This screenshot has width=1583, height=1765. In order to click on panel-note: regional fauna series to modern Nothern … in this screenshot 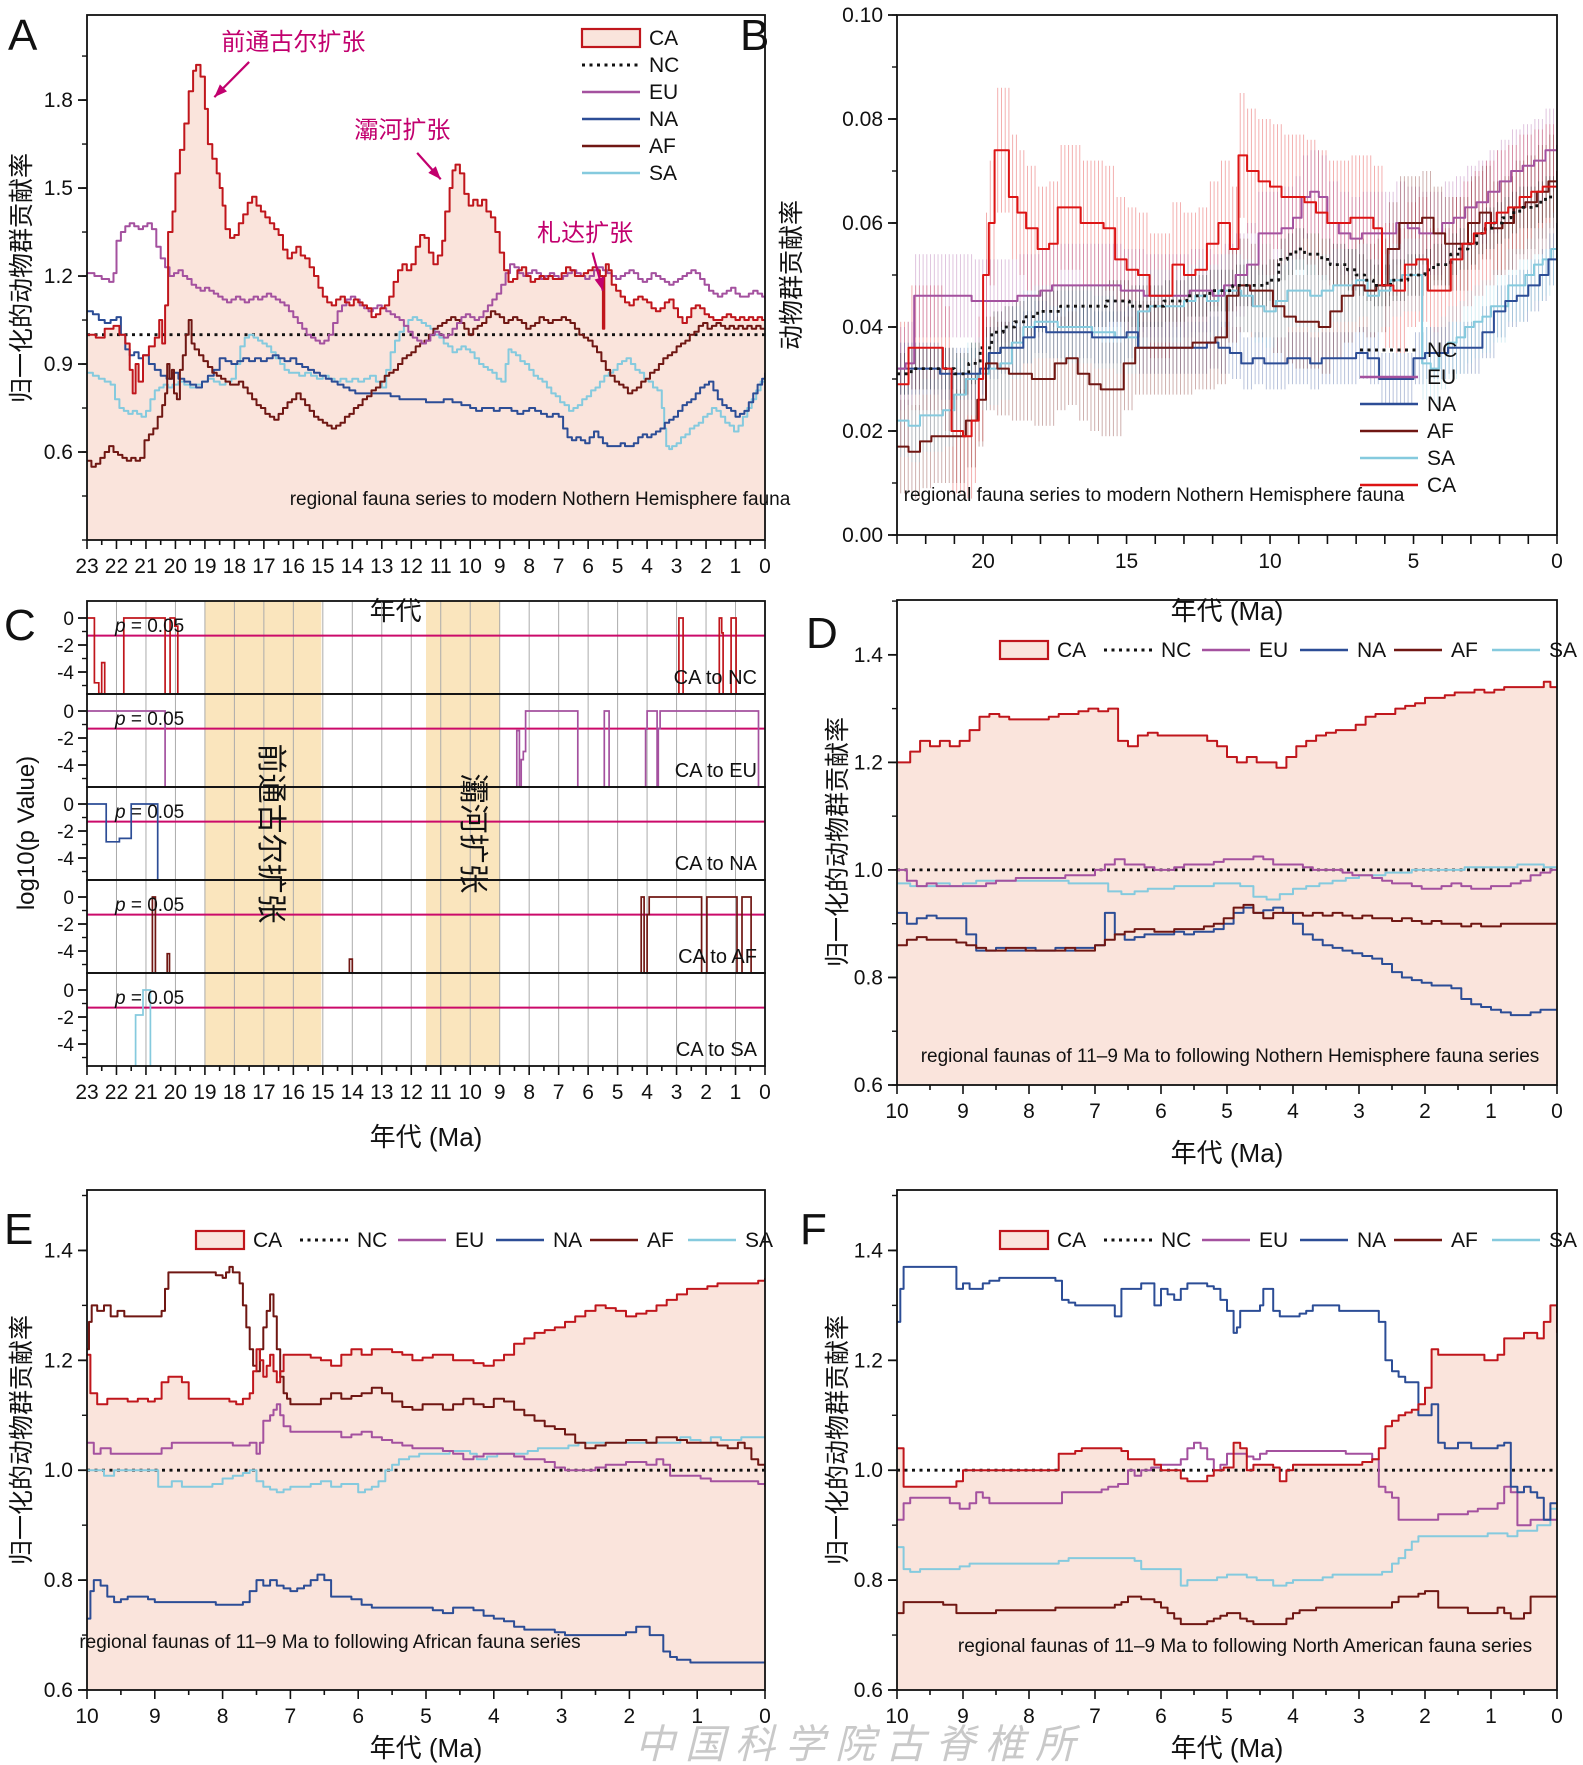, I will do `click(1154, 495)`.